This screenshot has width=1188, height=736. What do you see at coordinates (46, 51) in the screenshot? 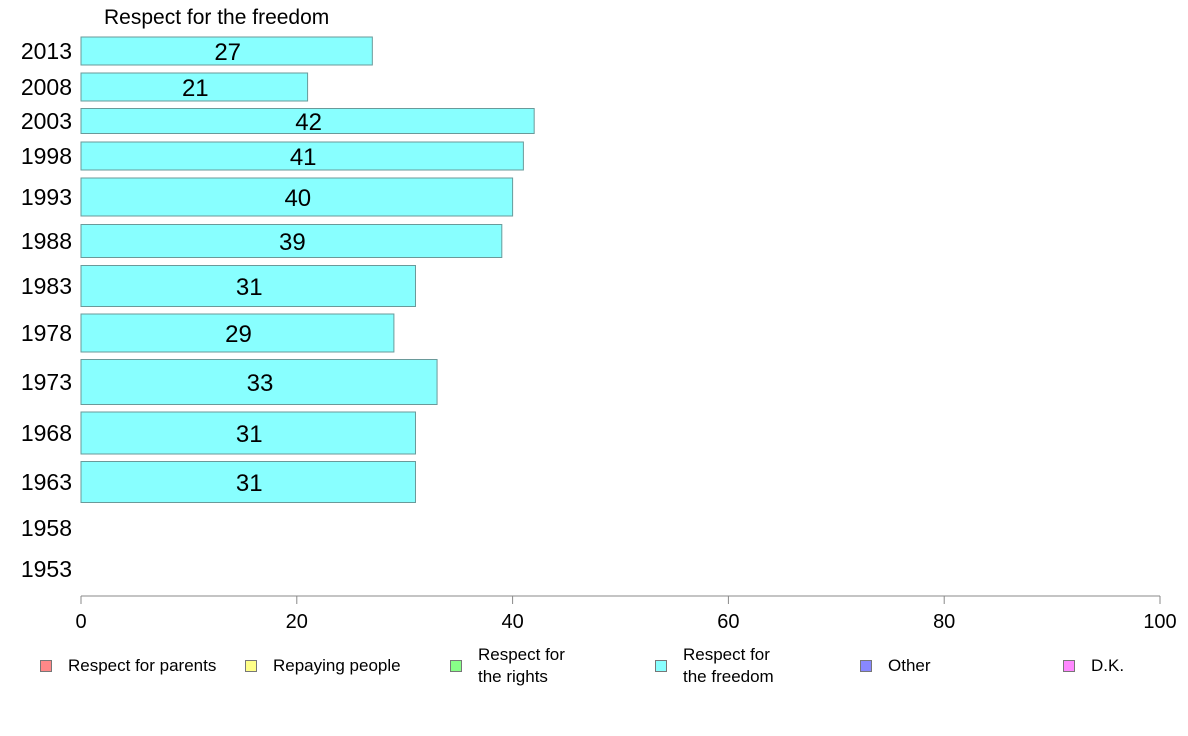
I see `y-category-label: 2013` at bounding box center [46, 51].